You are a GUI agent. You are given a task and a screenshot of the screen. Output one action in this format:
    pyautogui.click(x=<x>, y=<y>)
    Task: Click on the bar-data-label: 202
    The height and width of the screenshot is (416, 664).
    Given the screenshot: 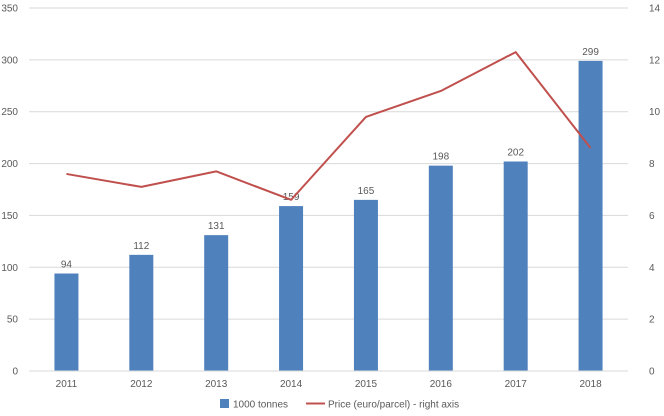 What is the action you would take?
    pyautogui.click(x=515, y=152)
    